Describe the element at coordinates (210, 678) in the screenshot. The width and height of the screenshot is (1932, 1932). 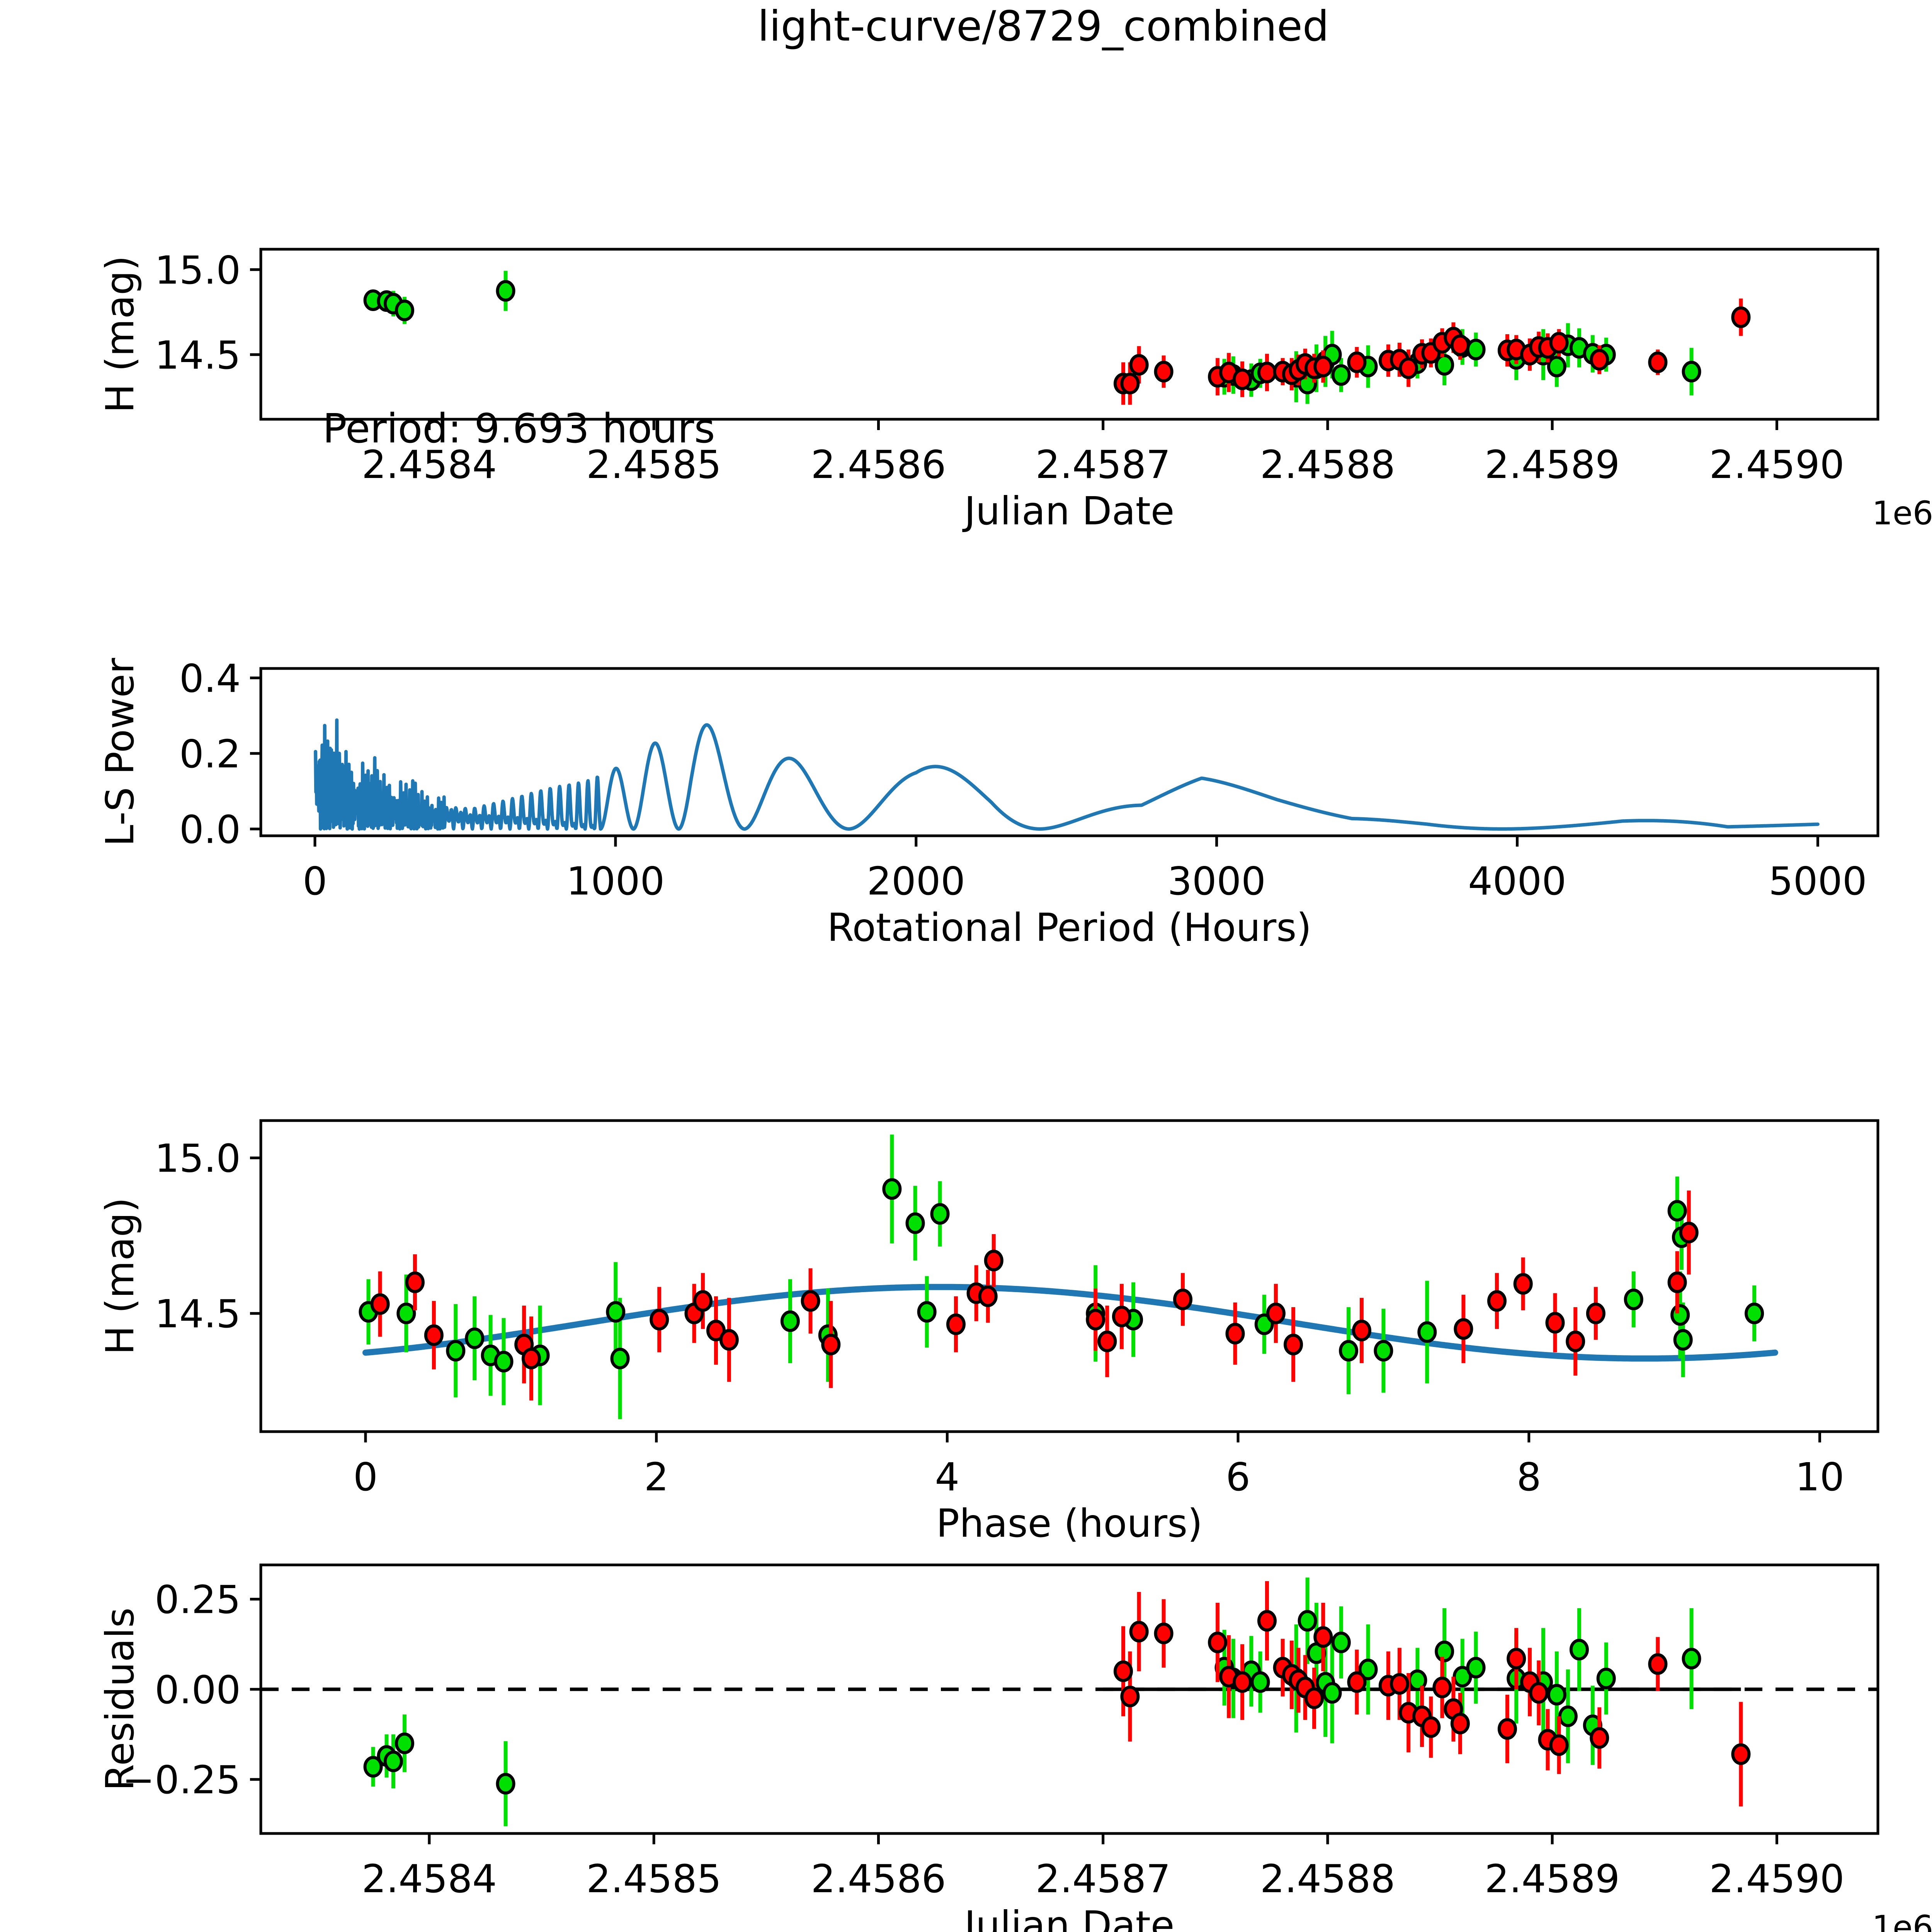
I see `panel-periodogram-yticklabel: 0.4` at that location.